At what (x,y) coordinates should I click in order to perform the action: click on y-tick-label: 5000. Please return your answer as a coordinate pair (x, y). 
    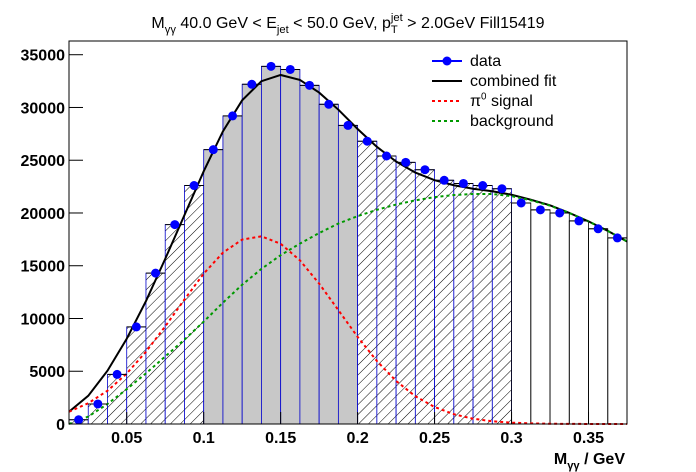
    Looking at the image, I should click on (47, 372).